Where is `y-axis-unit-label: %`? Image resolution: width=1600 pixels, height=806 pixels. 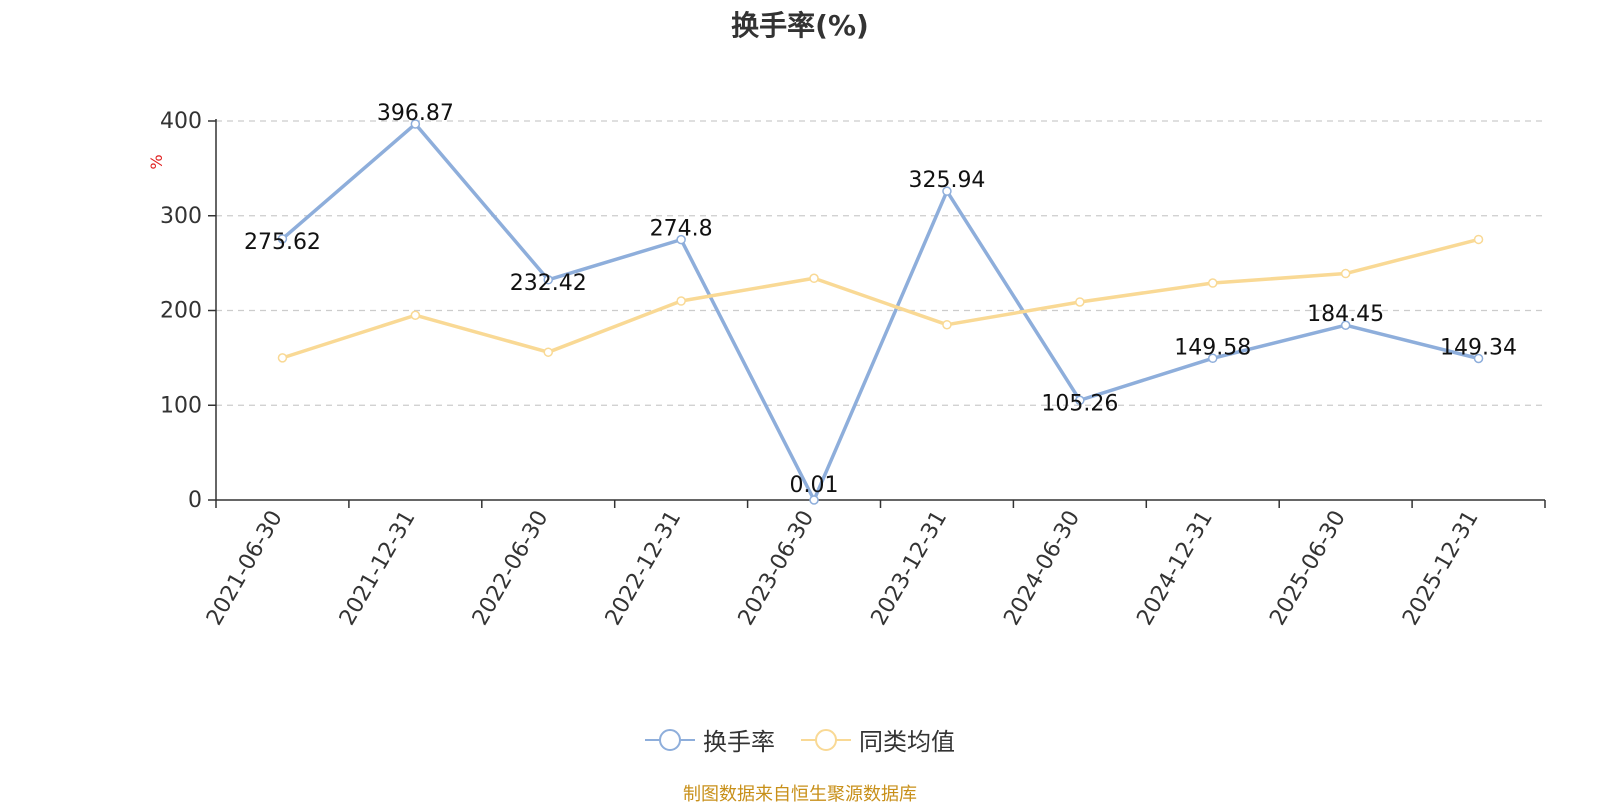
y-axis-unit-label: % is located at coordinates (156, 161).